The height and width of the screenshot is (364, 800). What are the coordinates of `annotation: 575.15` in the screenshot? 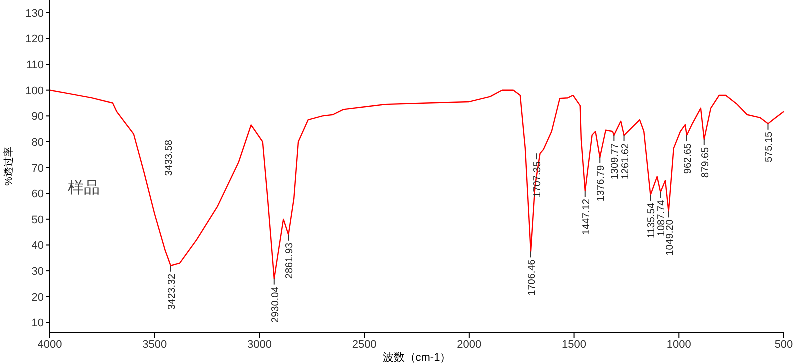 It's located at (770, 146).